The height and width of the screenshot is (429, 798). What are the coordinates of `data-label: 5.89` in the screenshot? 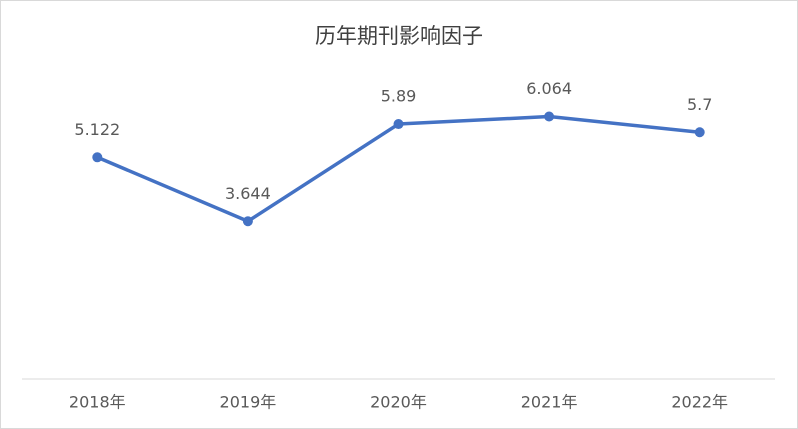 It's located at (399, 96).